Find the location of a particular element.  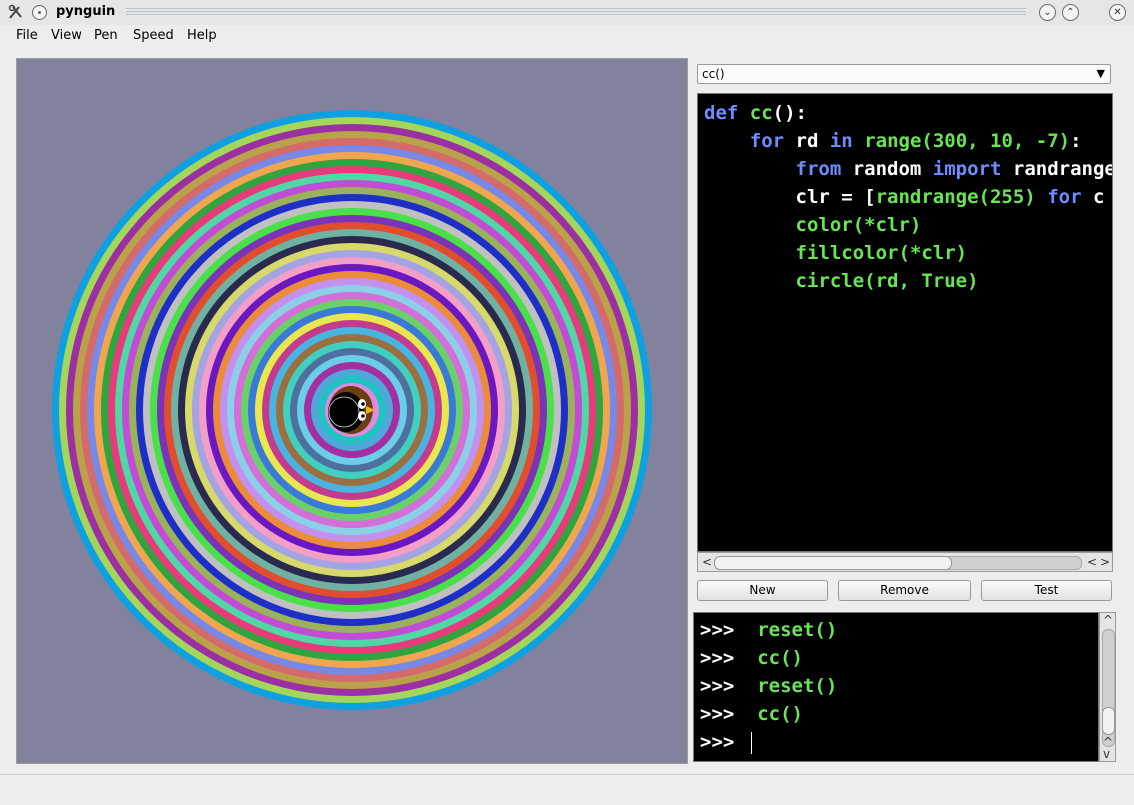

menu-bar: File View Pen Speed Help is located at coordinates (567, 36).